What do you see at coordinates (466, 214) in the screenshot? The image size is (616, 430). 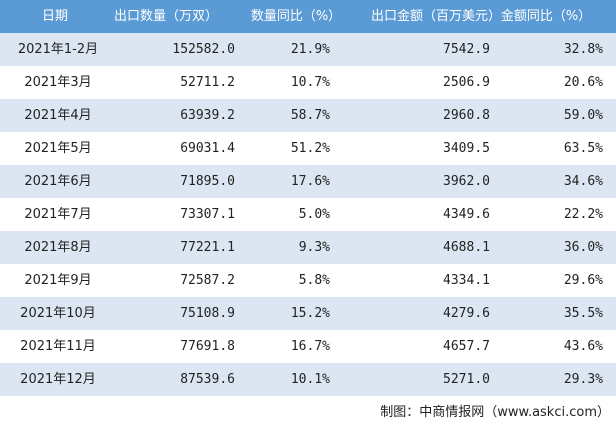 I see `value-cell: 4349.6` at bounding box center [466, 214].